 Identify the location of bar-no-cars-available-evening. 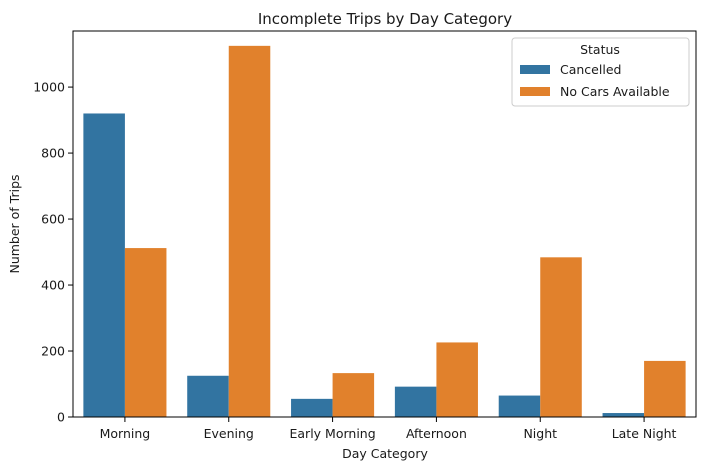
(249, 231).